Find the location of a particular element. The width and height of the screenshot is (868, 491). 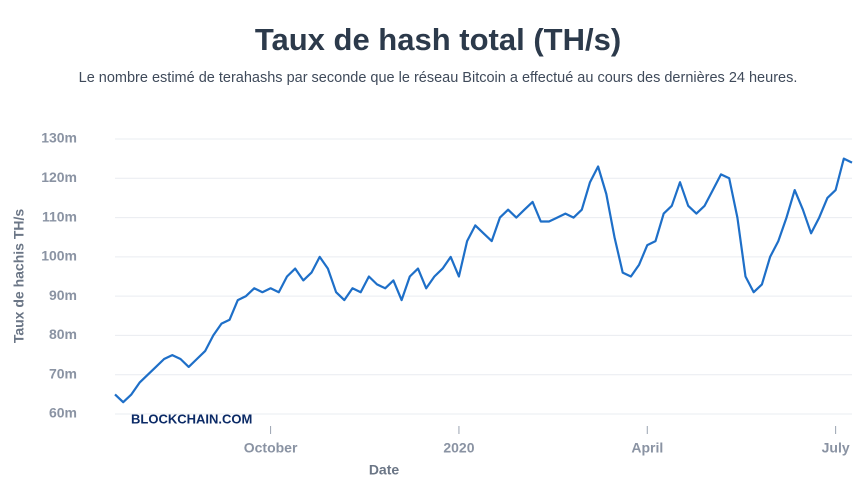

y-tick-label: 100m is located at coordinates (59, 256).